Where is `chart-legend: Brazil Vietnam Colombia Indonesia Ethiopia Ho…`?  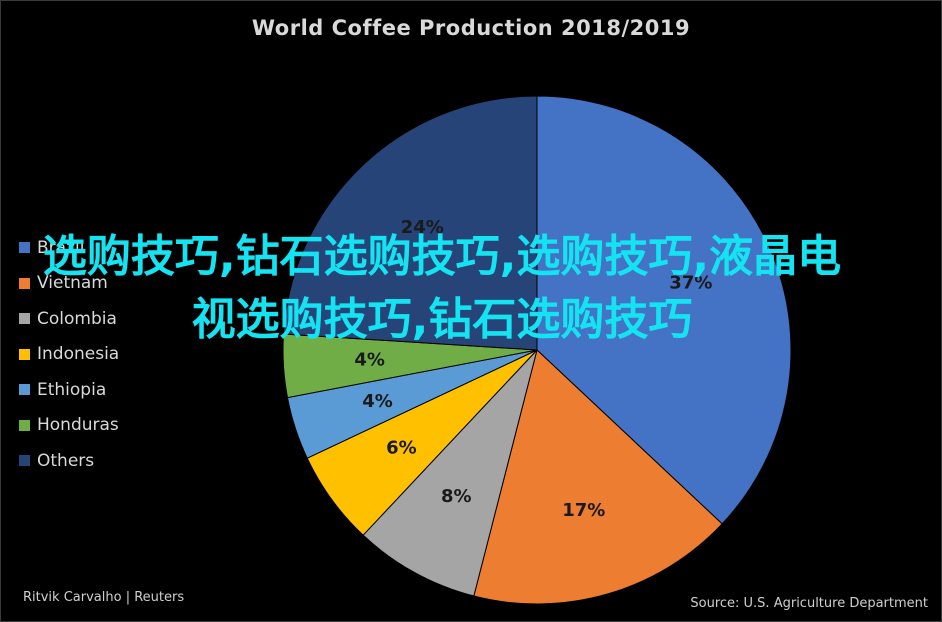
chart-legend: Brazil Vietnam Colombia Indonesia Ethiopia Ho… is located at coordinates (69, 354).